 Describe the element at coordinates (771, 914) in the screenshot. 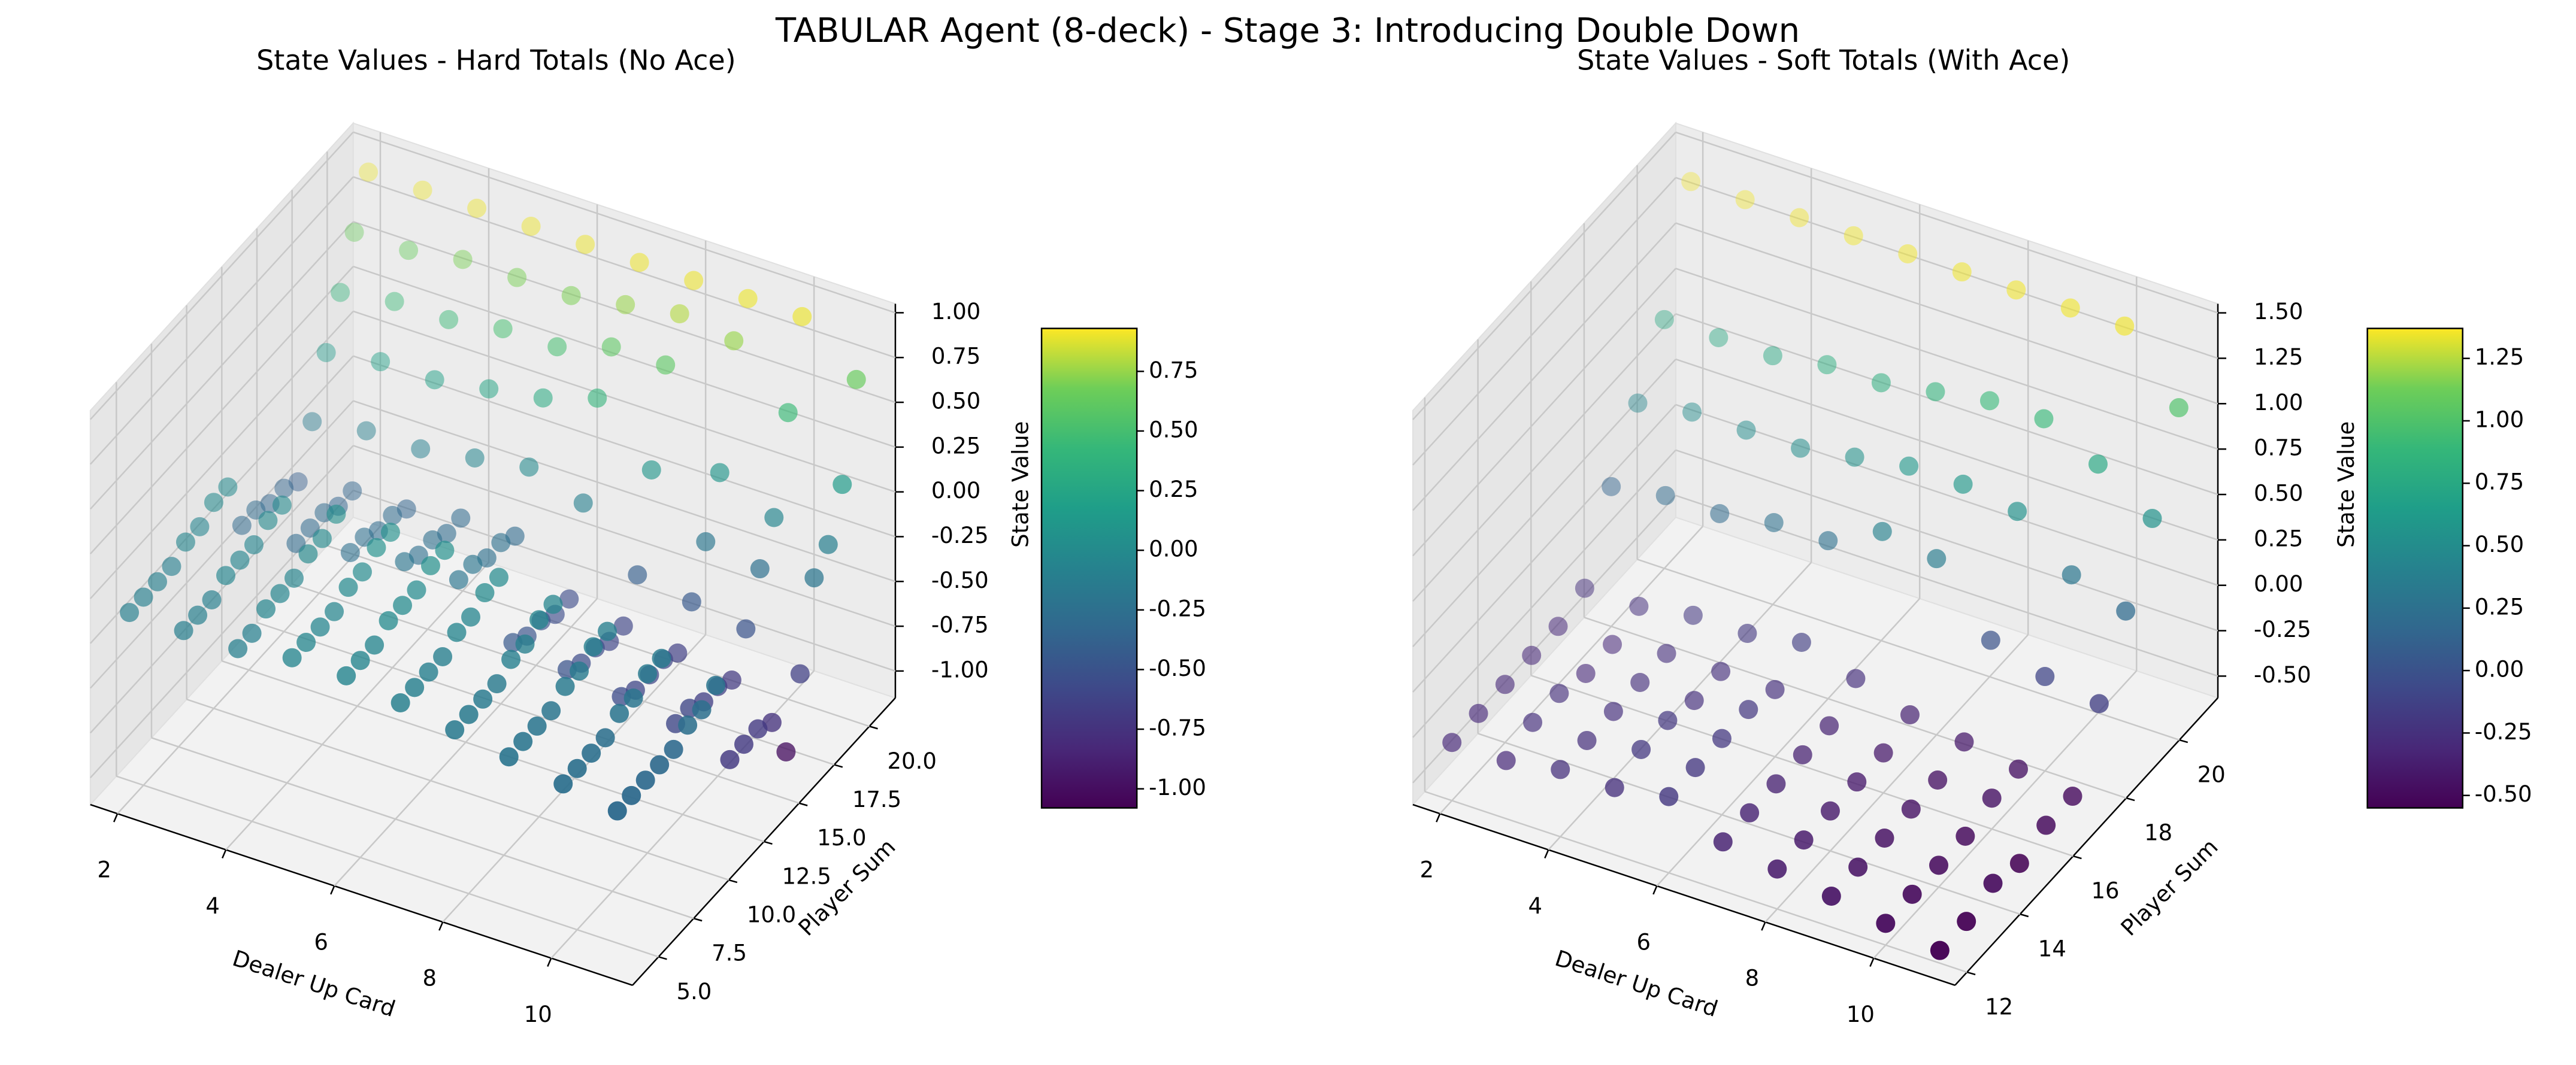

I see `y-tick-label: 10.0` at that location.